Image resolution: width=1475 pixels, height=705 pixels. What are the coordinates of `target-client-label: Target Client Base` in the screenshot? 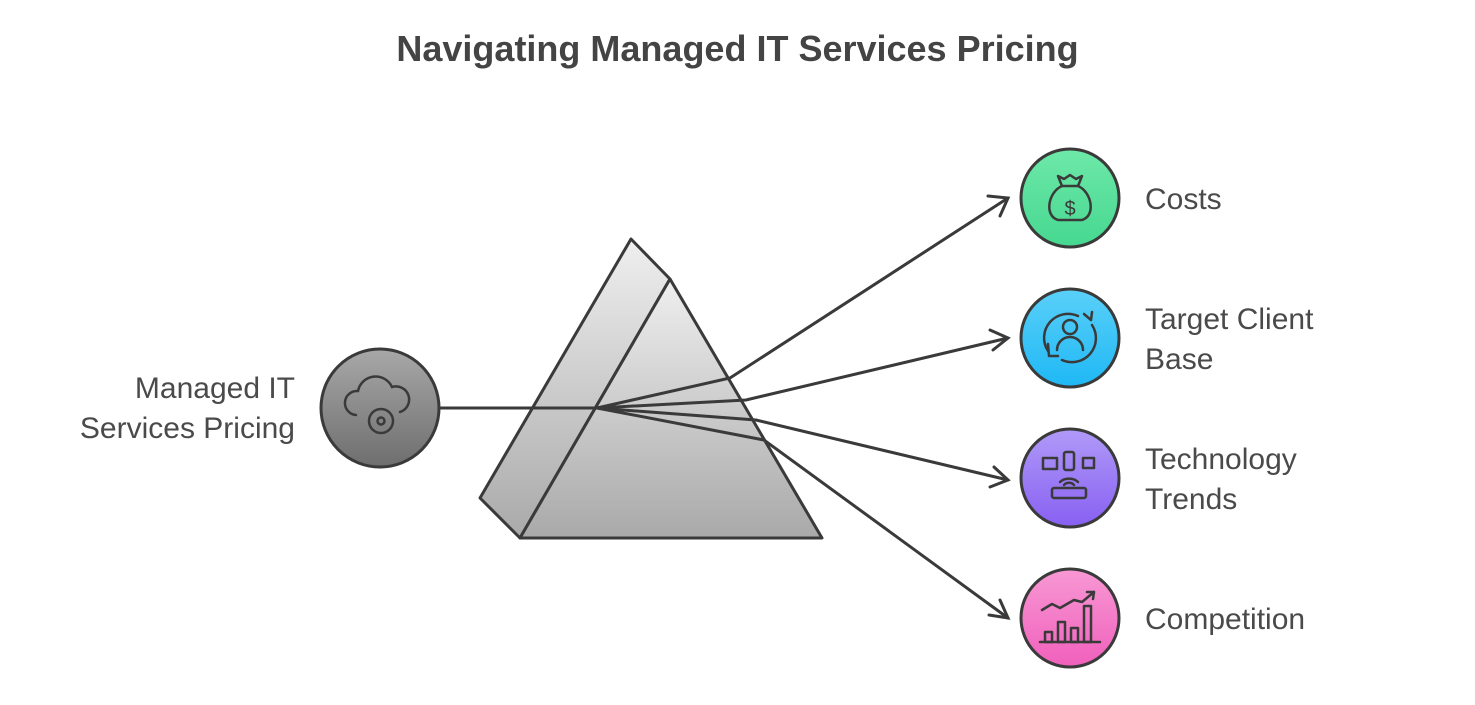 It's located at (1229, 339).